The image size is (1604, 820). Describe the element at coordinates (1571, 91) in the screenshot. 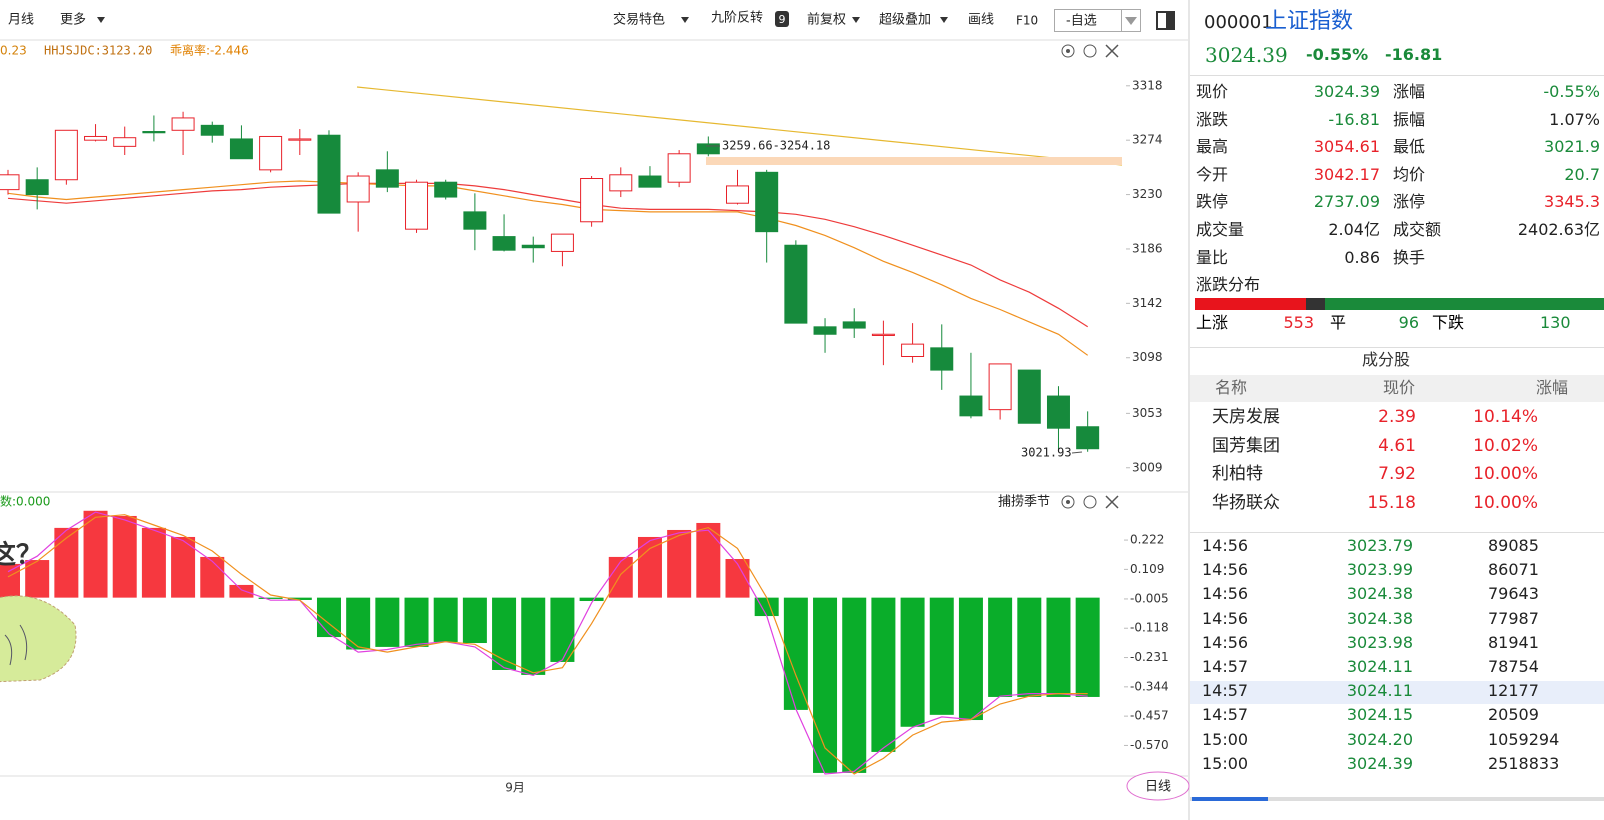

I see `stat-value: -0.55%` at that location.